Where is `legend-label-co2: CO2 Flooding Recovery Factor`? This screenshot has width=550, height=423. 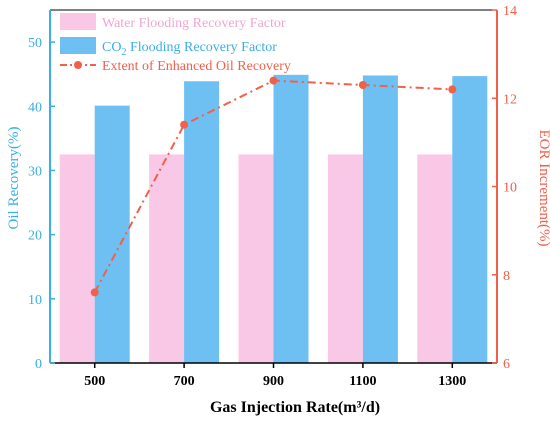 legend-label-co2: CO2 Flooding Recovery Factor is located at coordinates (189, 49).